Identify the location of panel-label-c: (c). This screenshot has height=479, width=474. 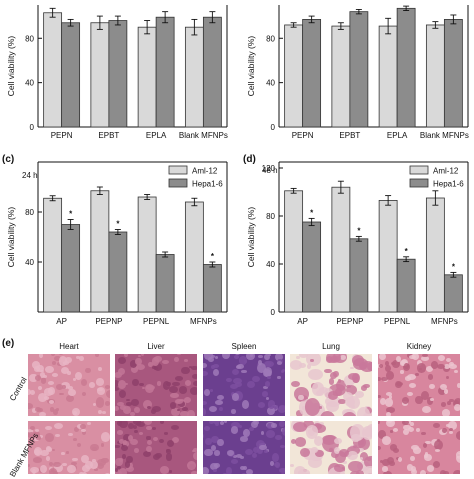
(8, 159).